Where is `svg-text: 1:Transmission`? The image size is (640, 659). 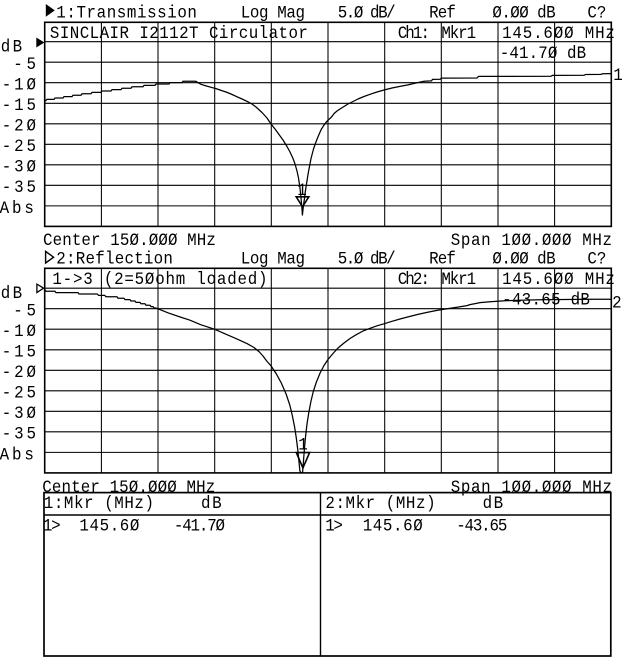 svg-text: 1:Transmission is located at coordinates (126, 13).